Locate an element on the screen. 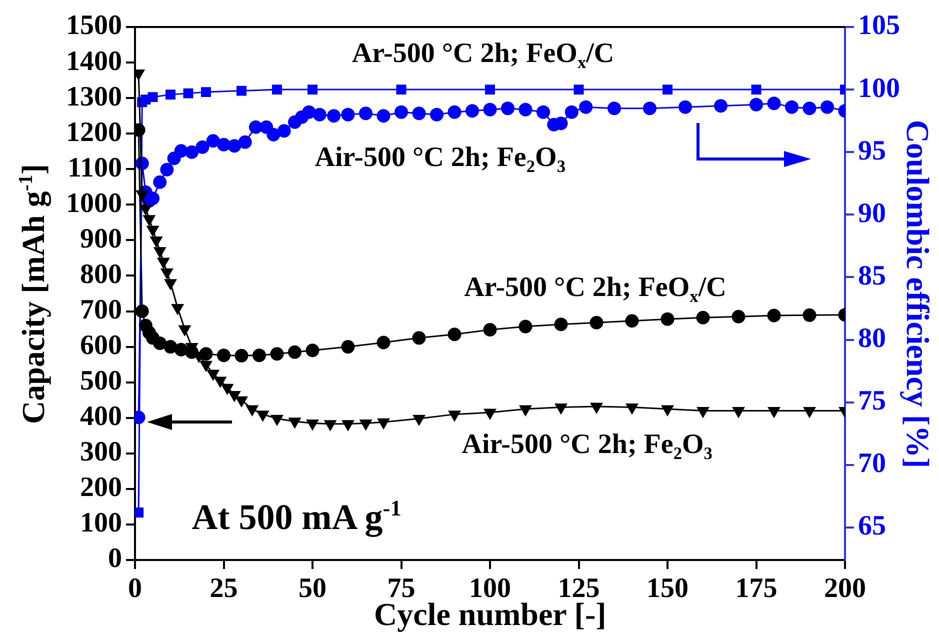 This screenshot has height=637, width=939. y-tick-label: 1300 is located at coordinates (94, 96).